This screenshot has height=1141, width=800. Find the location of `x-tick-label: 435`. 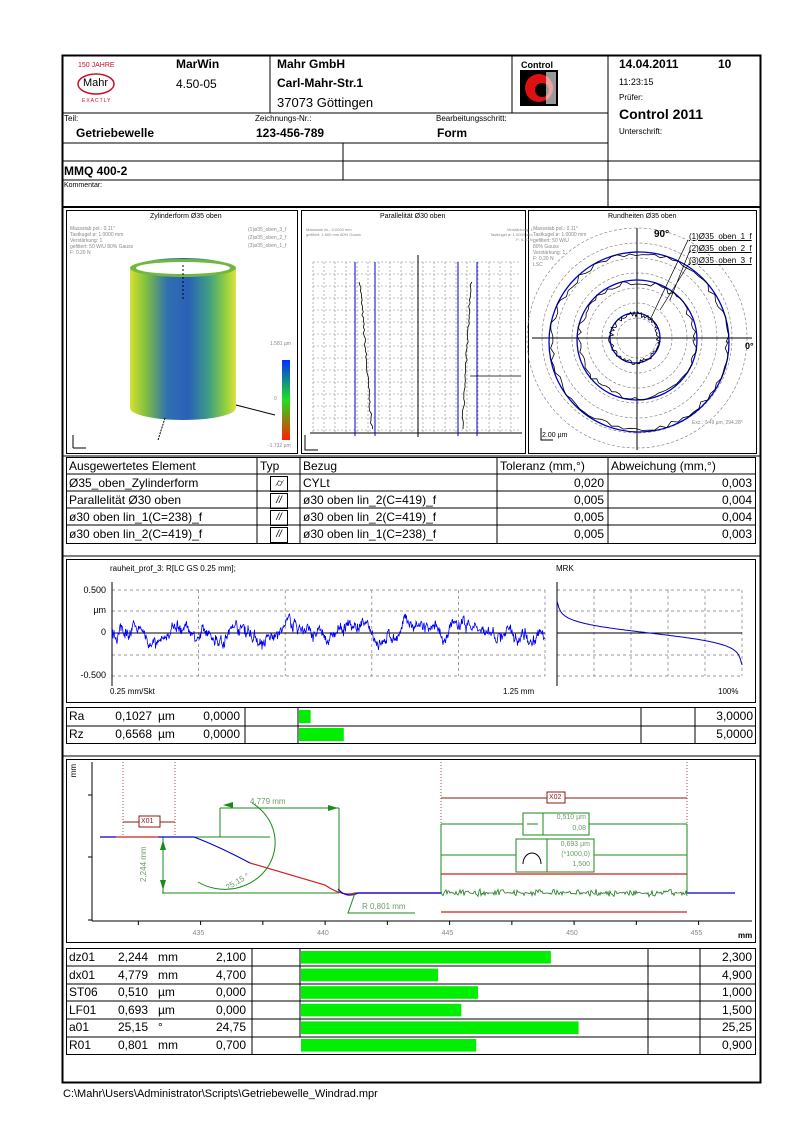

x-tick-label: 435 is located at coordinates (198, 933).